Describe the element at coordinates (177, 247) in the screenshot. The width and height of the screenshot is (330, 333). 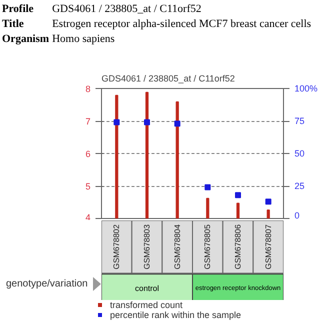
I see `x-tick-label: GSM678804` at that location.